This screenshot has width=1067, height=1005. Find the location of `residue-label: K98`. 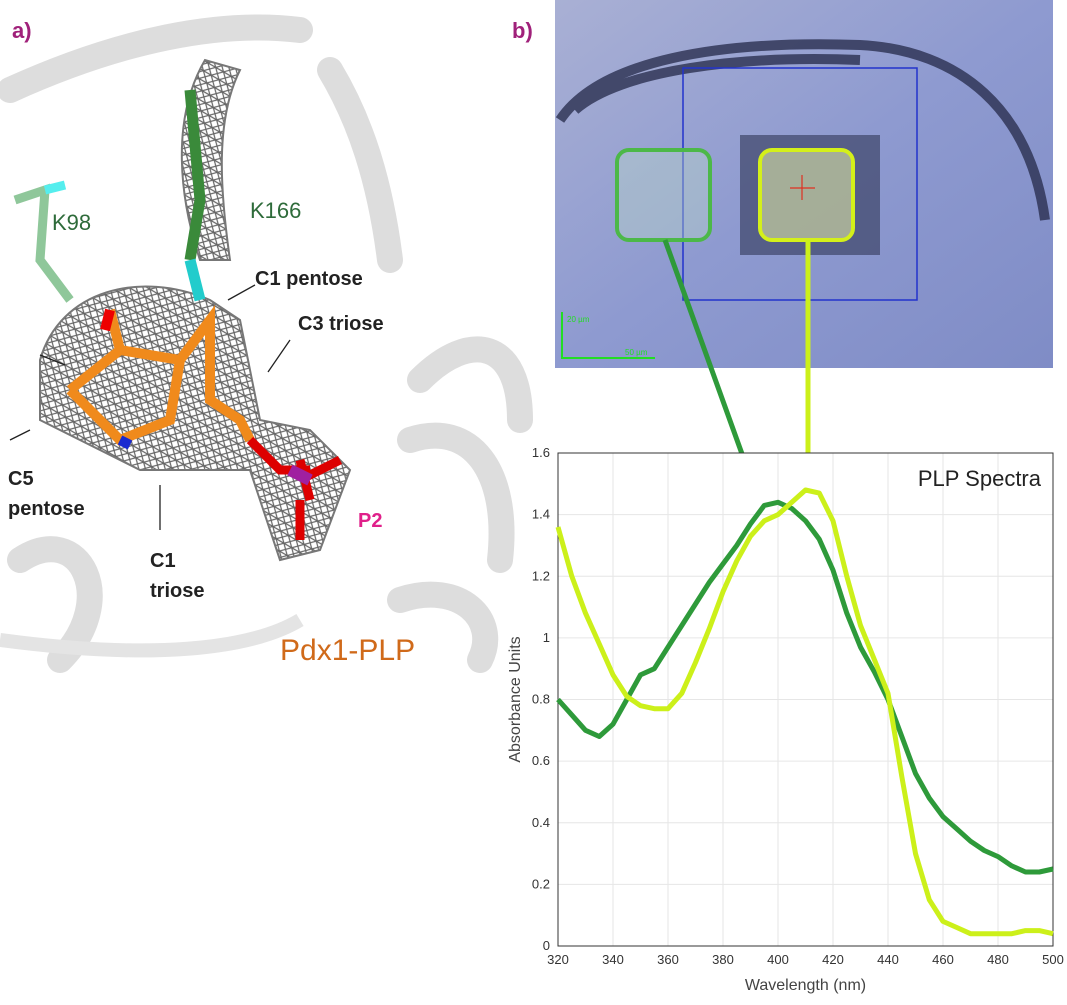

residue-label: K98 is located at coordinates (71, 222).